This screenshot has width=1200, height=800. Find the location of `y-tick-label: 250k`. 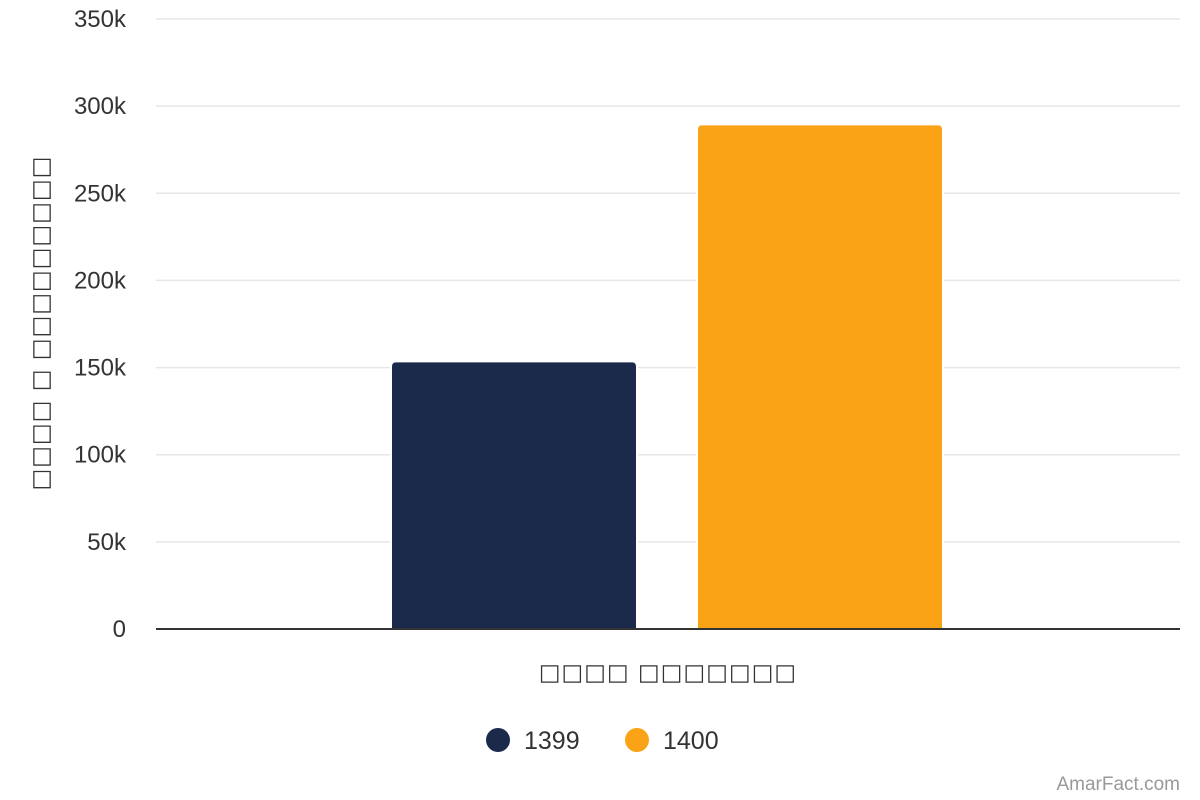

y-tick-label: 250k is located at coordinates (100, 193).